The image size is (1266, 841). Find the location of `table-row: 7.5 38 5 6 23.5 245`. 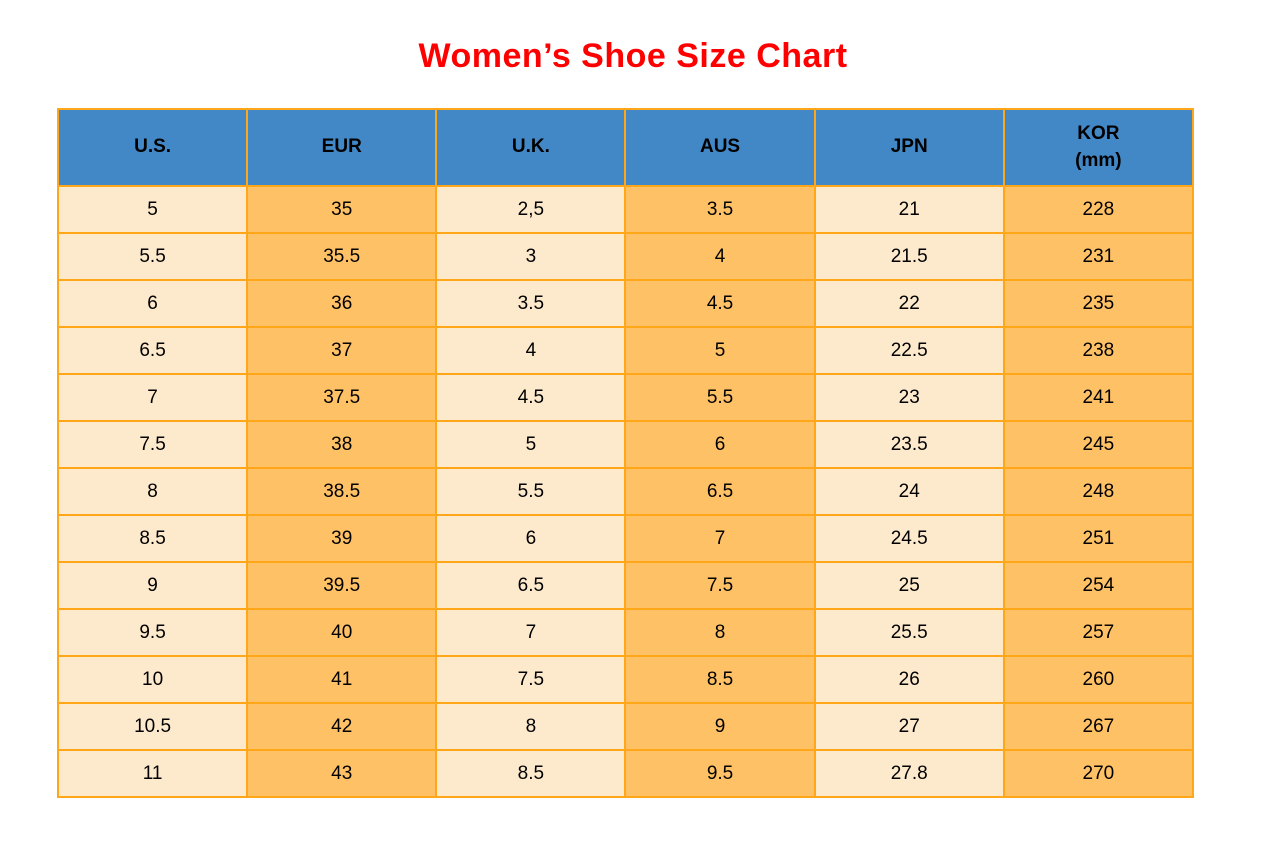

table-row: 7.5 38 5 6 23.5 245 is located at coordinates (625, 444).